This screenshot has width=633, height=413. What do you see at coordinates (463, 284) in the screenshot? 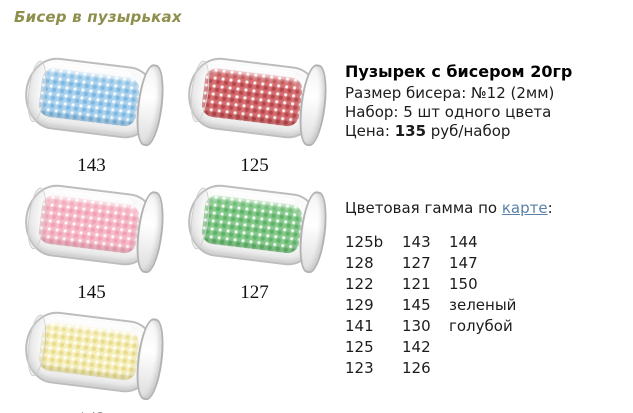
I see `palette-code: 150` at bounding box center [463, 284].